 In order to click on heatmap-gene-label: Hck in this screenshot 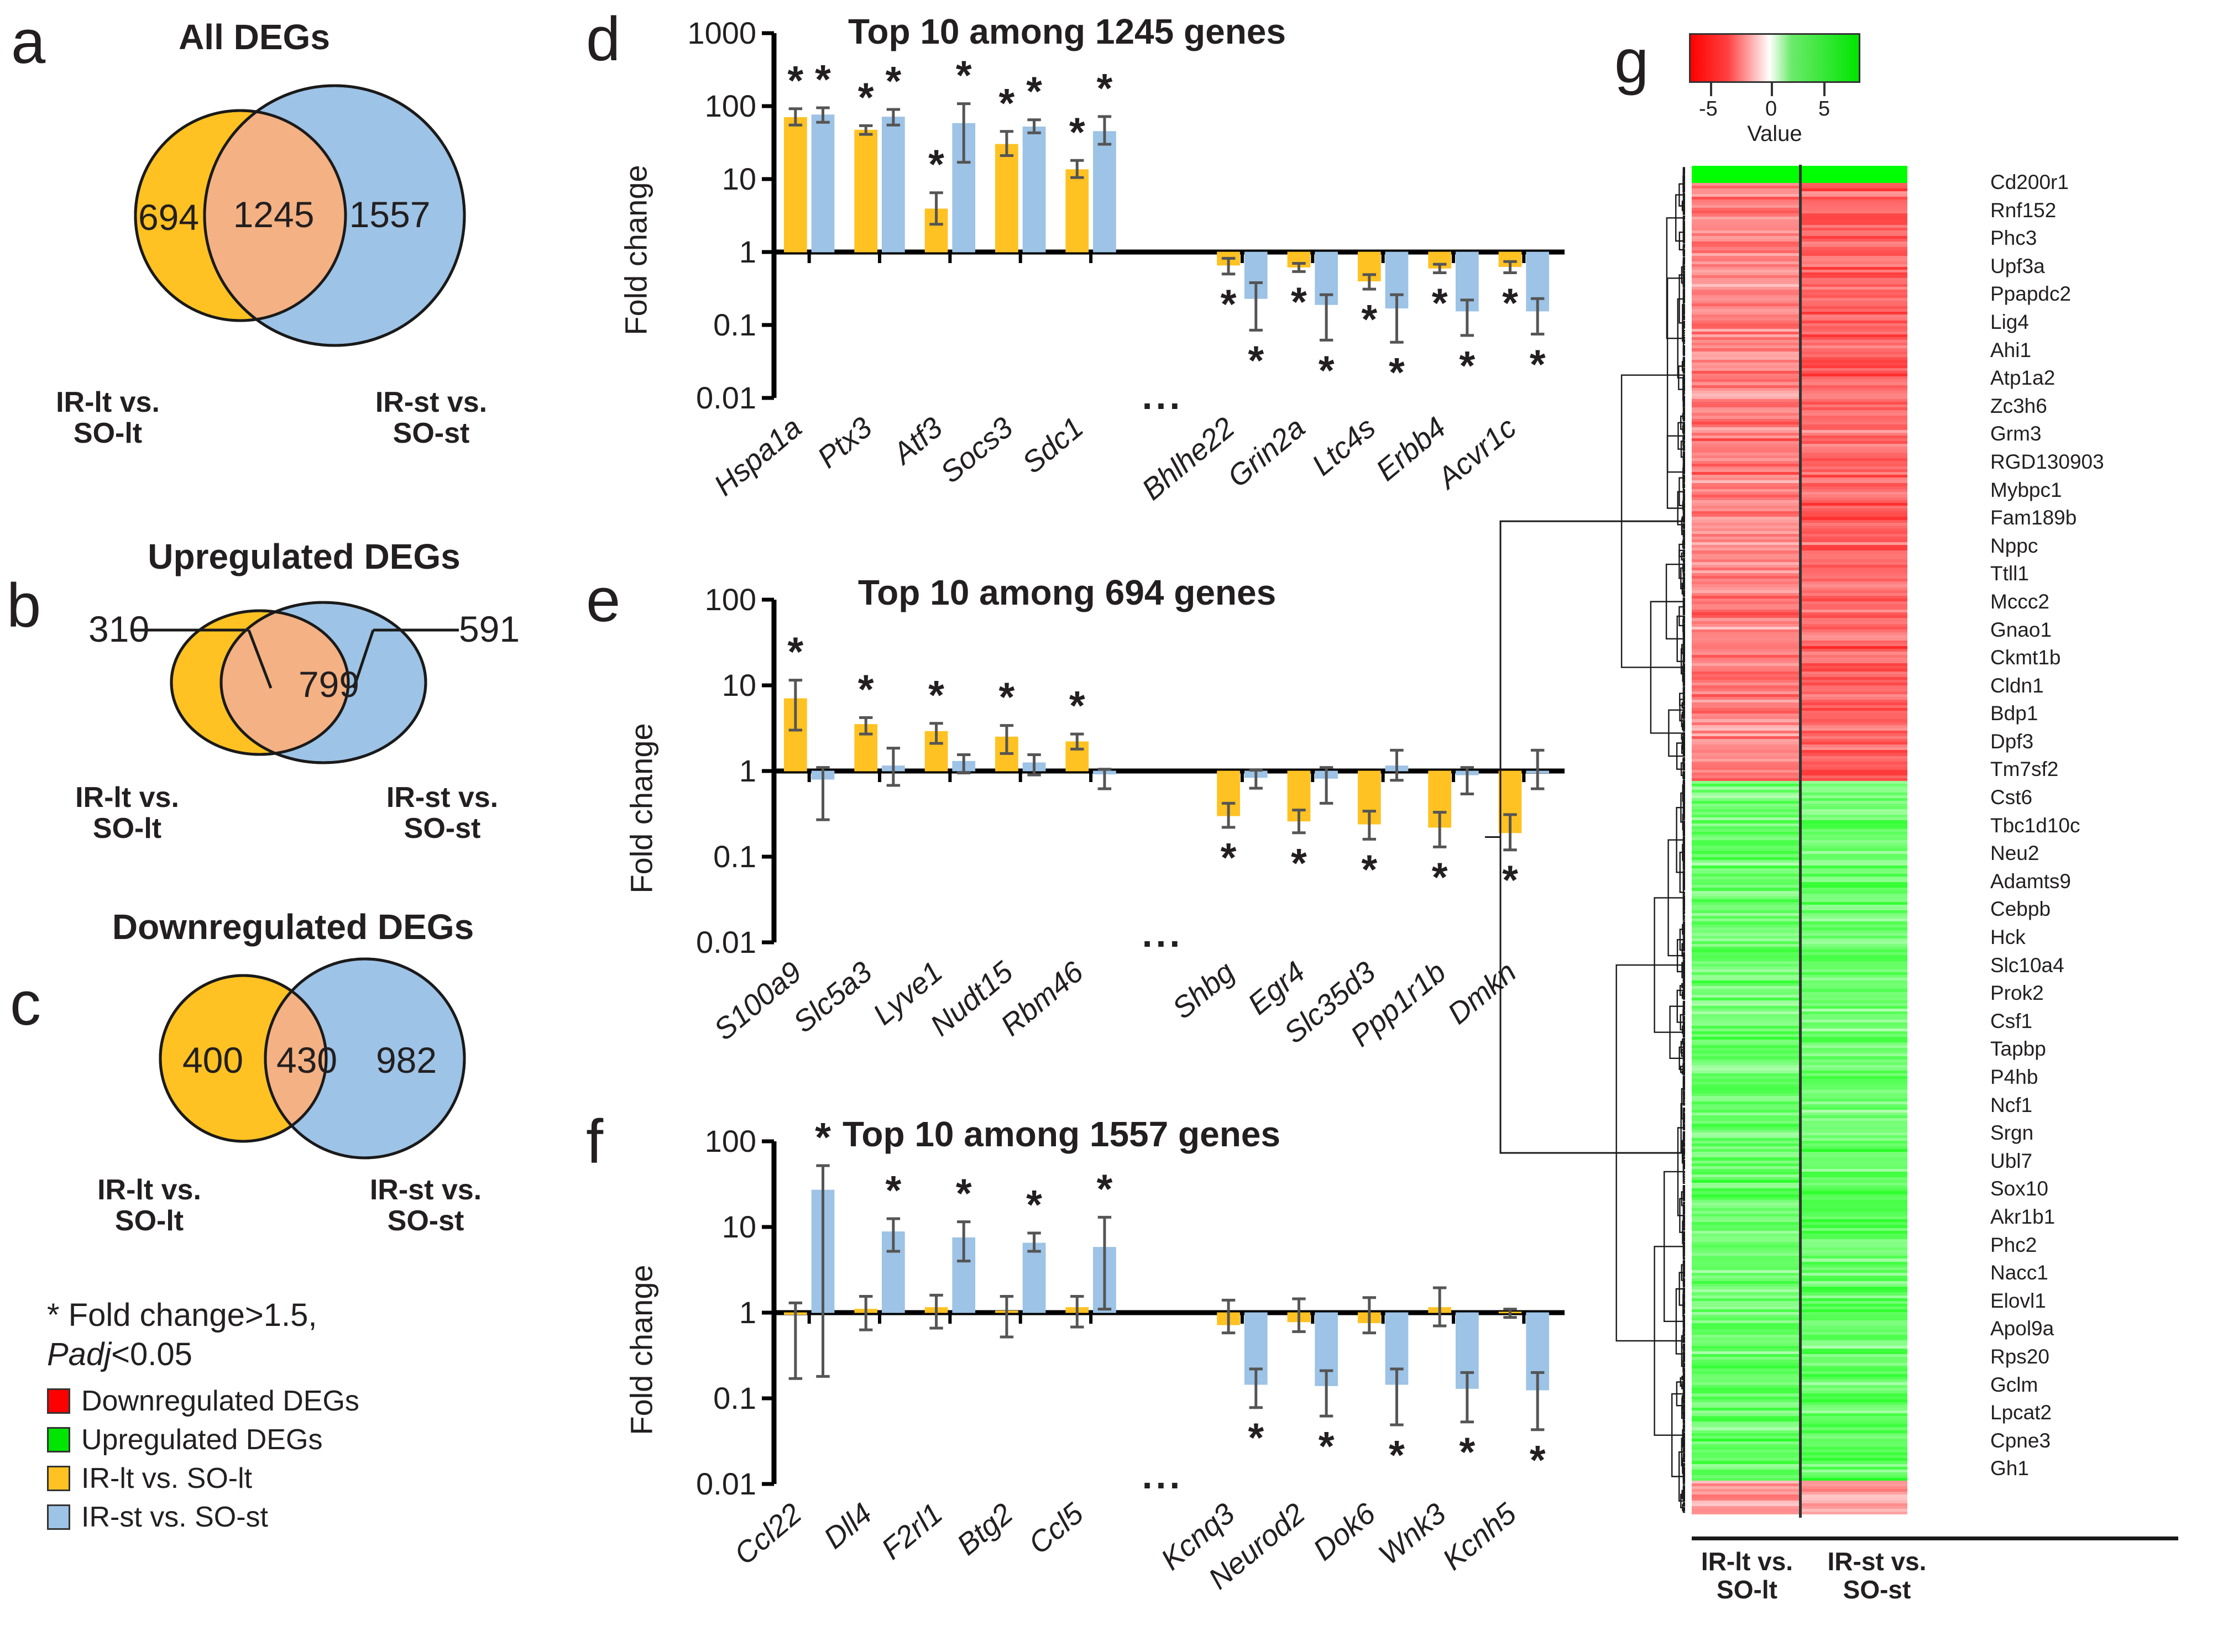, I will do `click(2008, 937)`.